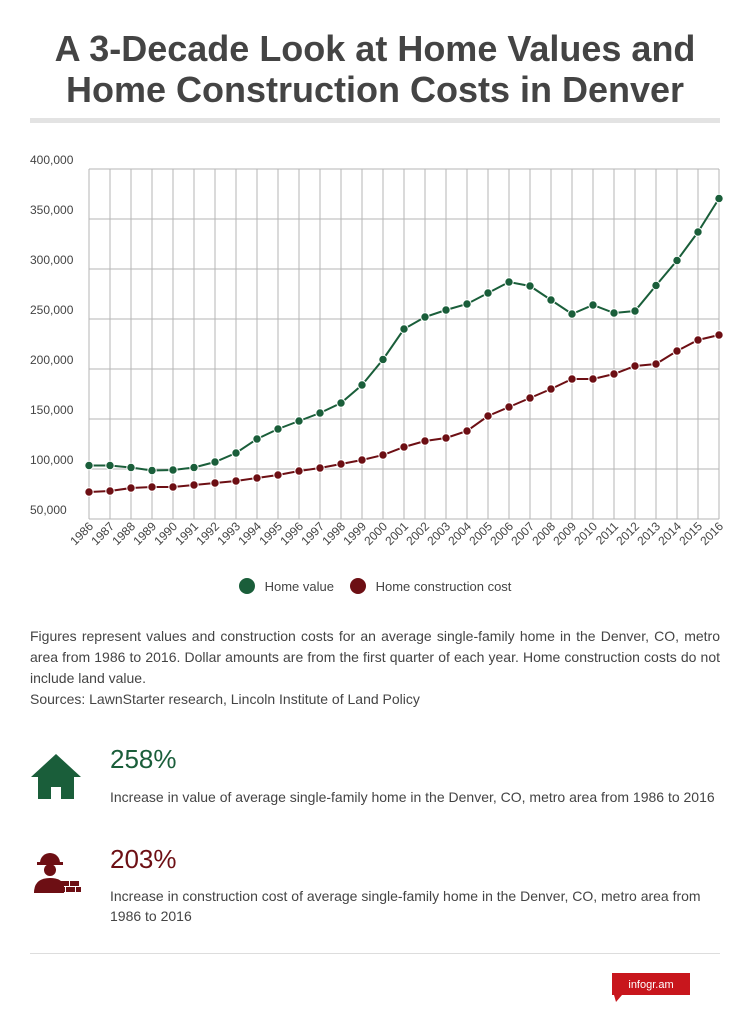 The height and width of the screenshot is (1027, 750). Describe the element at coordinates (52, 460) in the screenshot. I see `y-tick-label: 100,000` at that location.